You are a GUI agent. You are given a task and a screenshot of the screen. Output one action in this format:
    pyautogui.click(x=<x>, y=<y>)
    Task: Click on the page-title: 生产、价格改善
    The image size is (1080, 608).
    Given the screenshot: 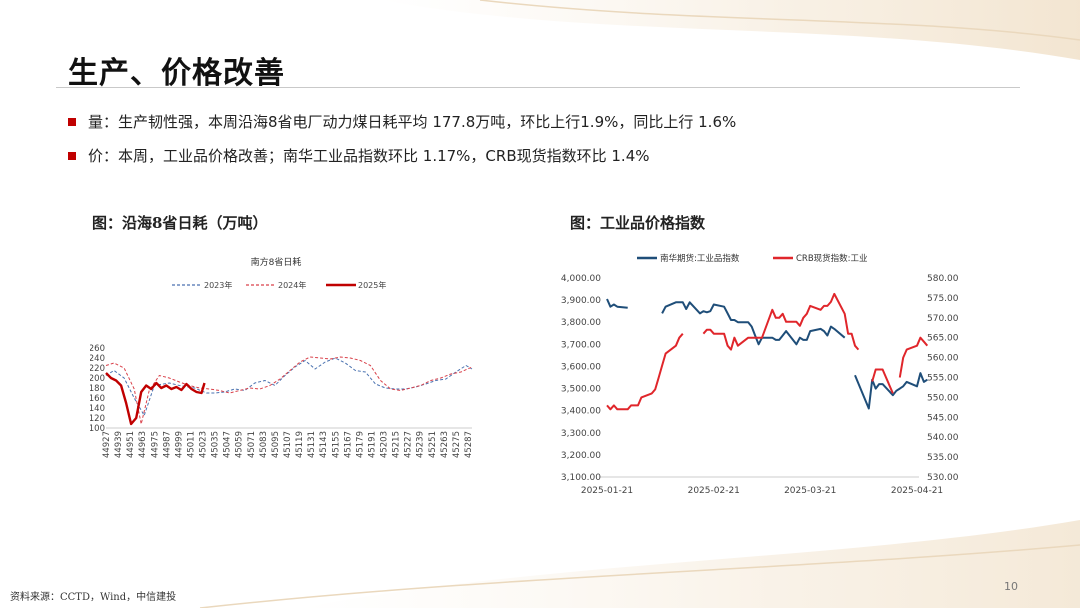 What is the action you would take?
    pyautogui.click(x=176, y=73)
    